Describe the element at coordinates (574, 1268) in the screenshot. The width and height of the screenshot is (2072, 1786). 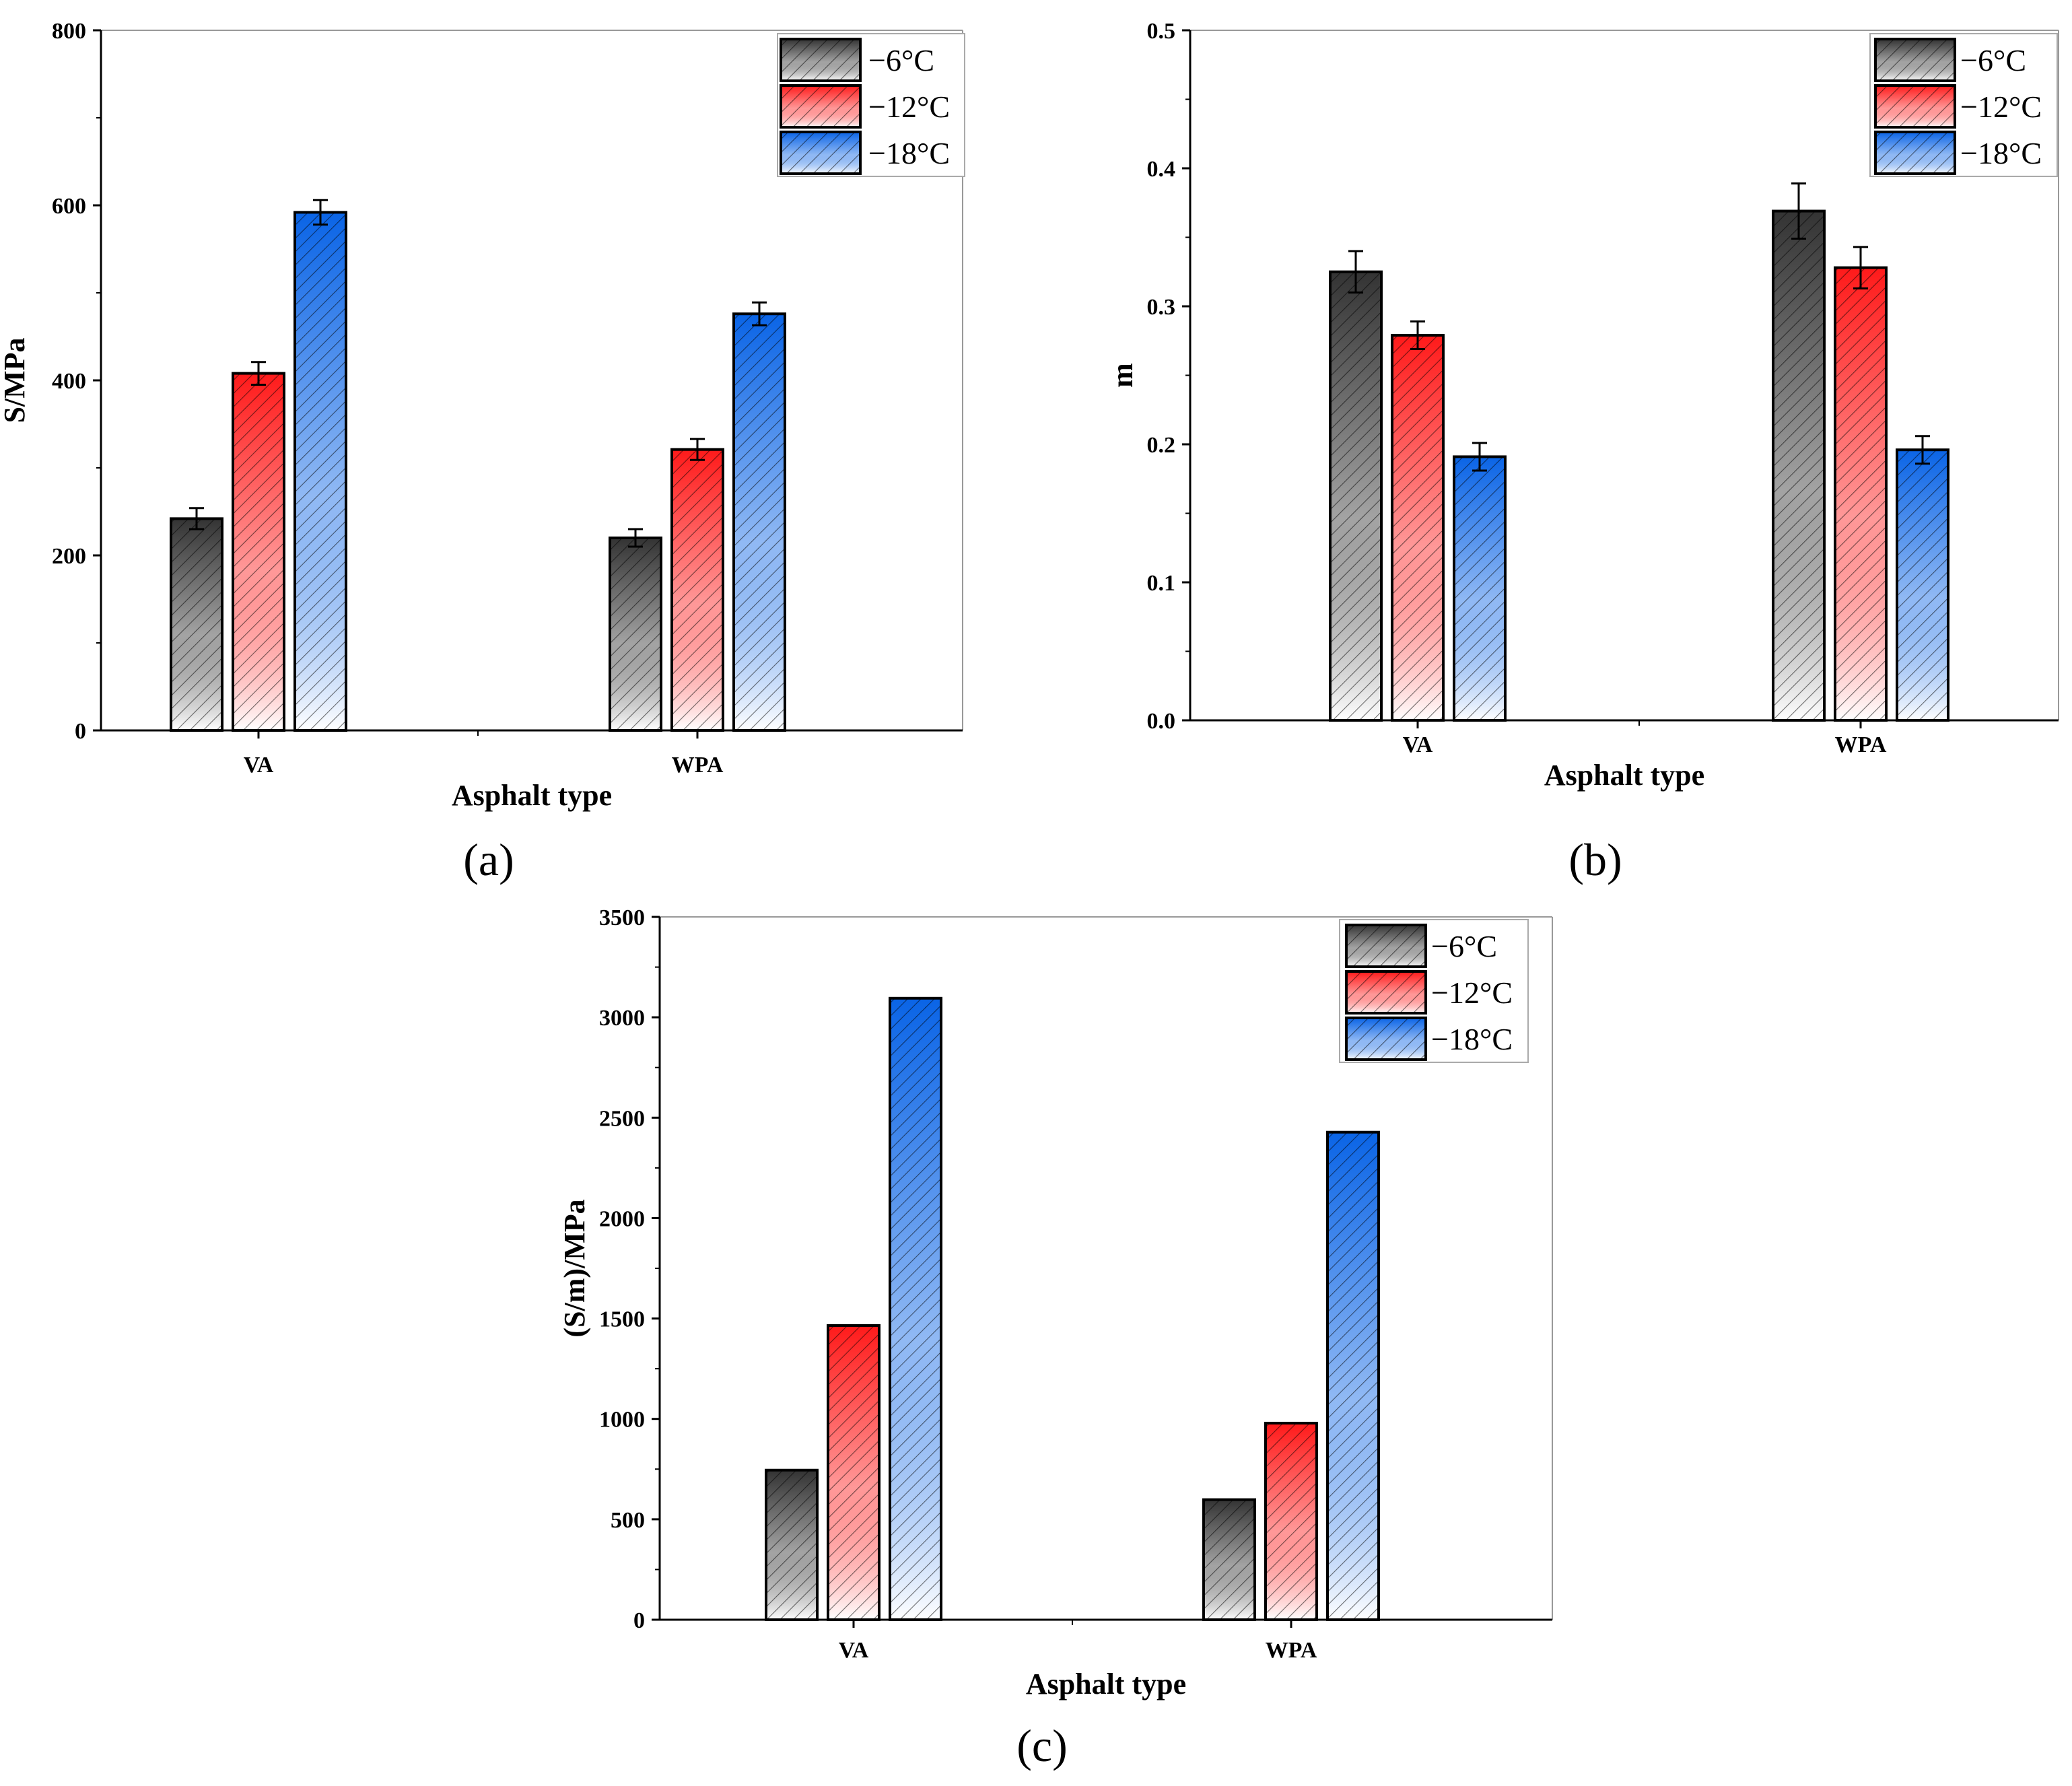
I see `y-axis-title: (S/m)/MPa` at that location.